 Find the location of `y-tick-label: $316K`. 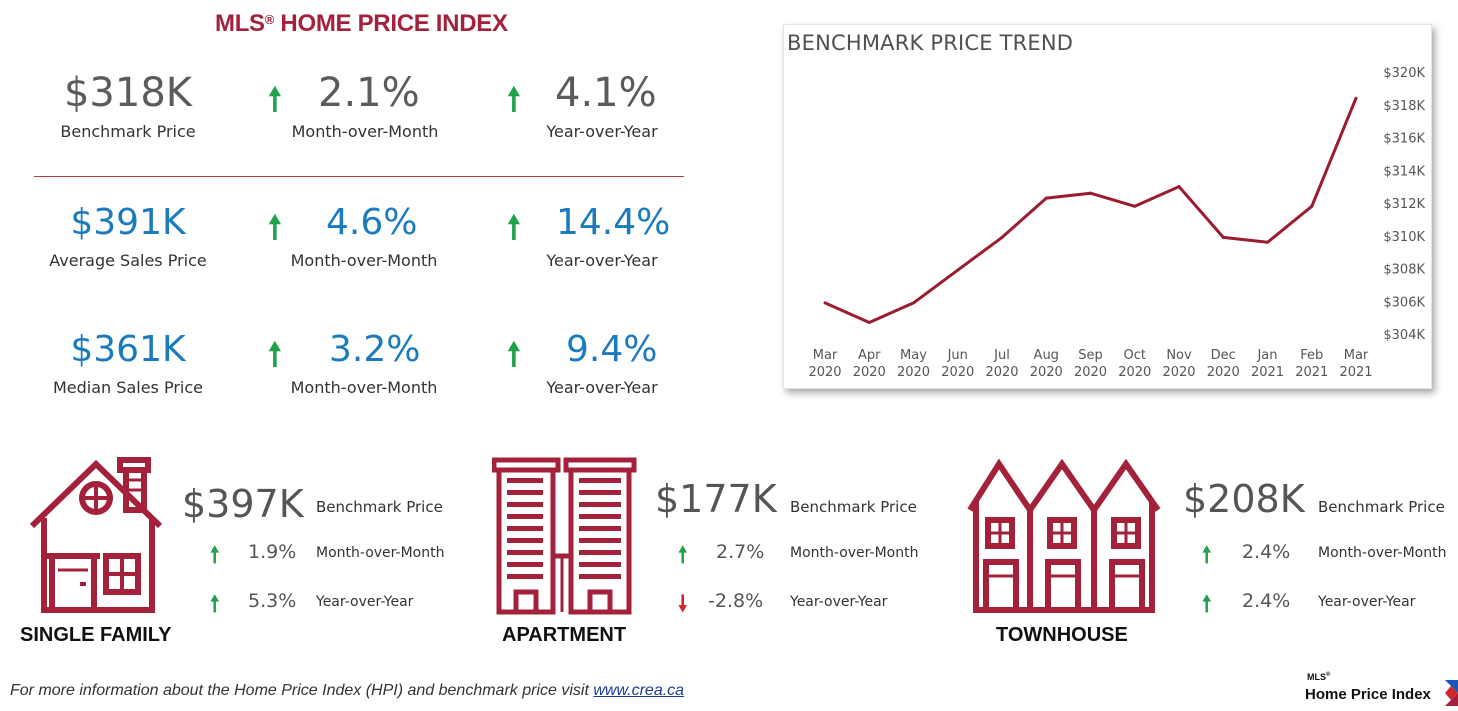

y-tick-label: $316K is located at coordinates (1404, 139).